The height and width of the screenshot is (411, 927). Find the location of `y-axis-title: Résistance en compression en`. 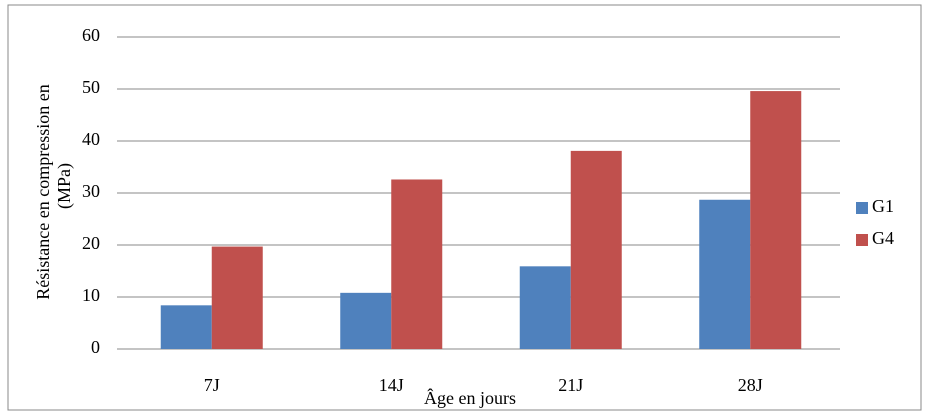

y-axis-title: Résistance en compression en is located at coordinates (43, 191).